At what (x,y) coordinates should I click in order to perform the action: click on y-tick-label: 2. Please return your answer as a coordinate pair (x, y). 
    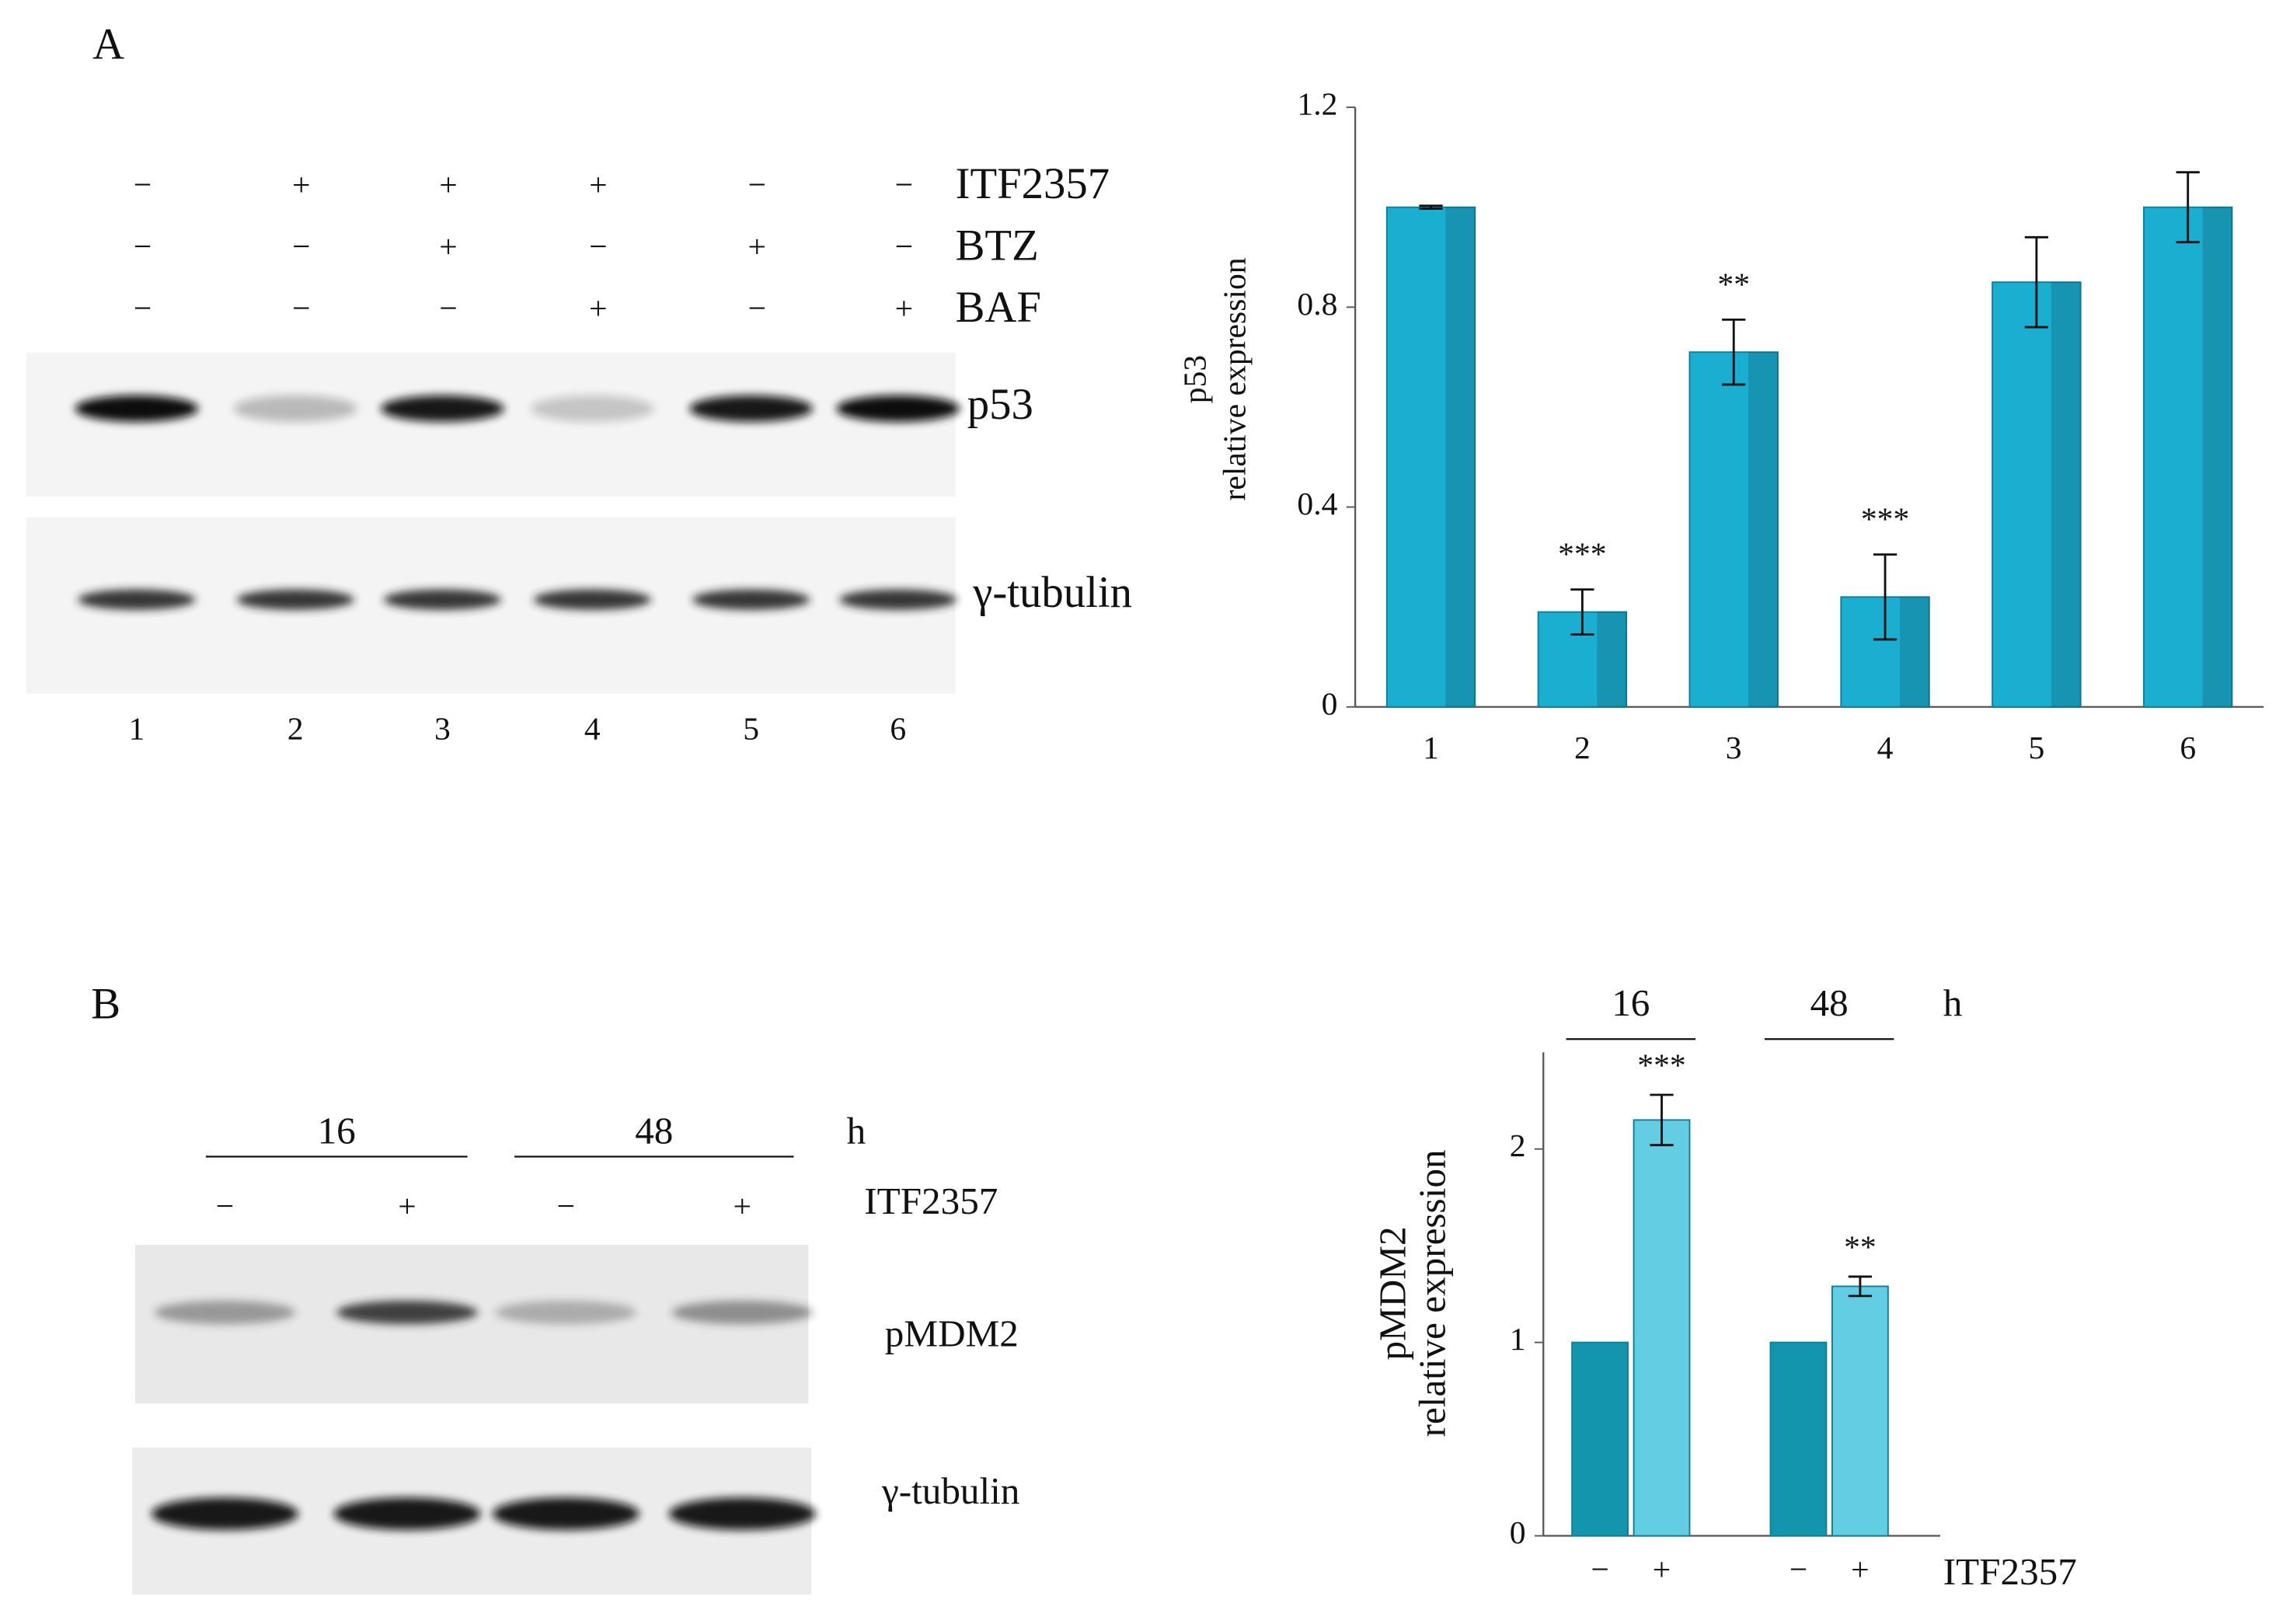
    Looking at the image, I should click on (1518, 1146).